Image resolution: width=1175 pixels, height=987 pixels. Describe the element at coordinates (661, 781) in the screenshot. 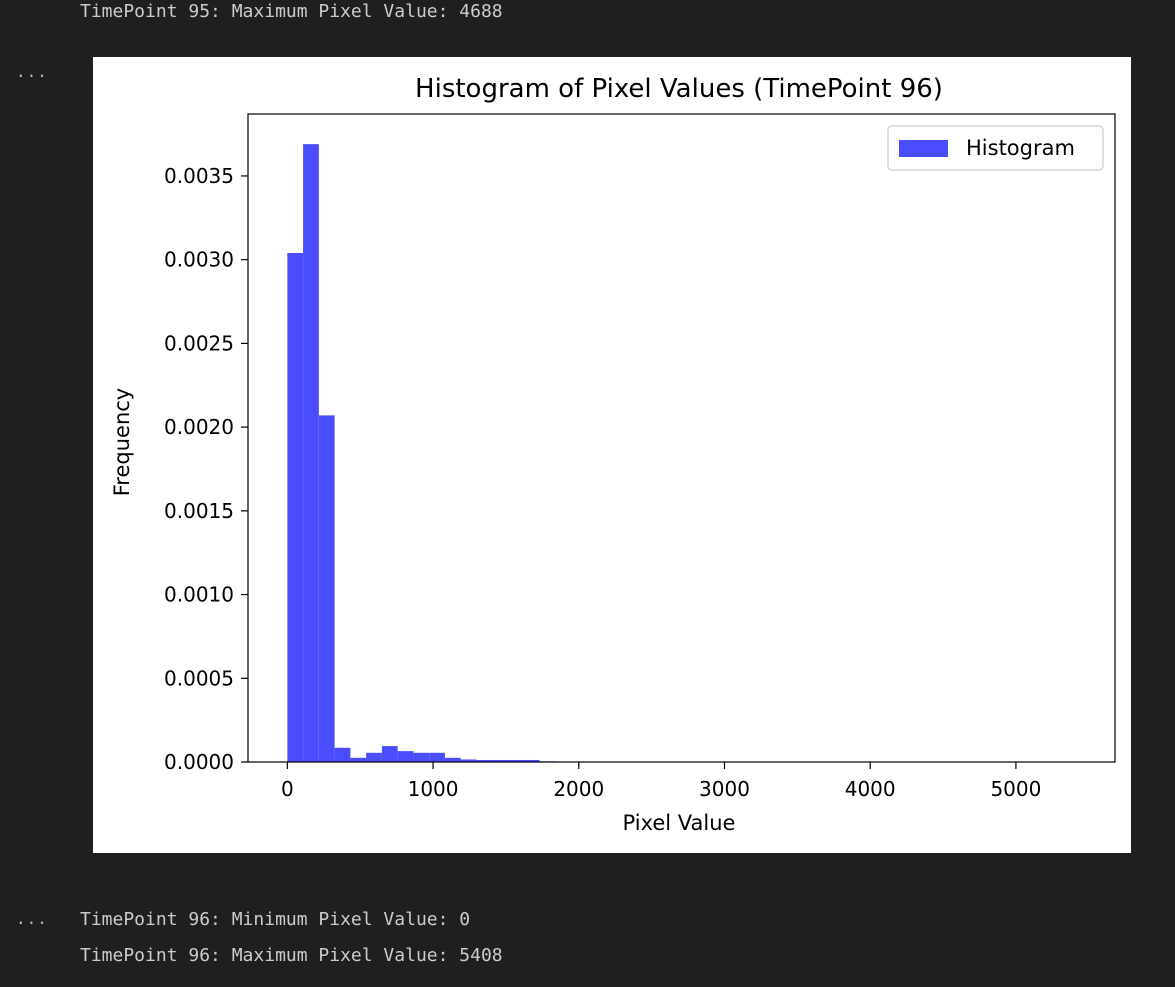

I see `x-axis: 0 1000 2000 3000 4000 5000` at that location.